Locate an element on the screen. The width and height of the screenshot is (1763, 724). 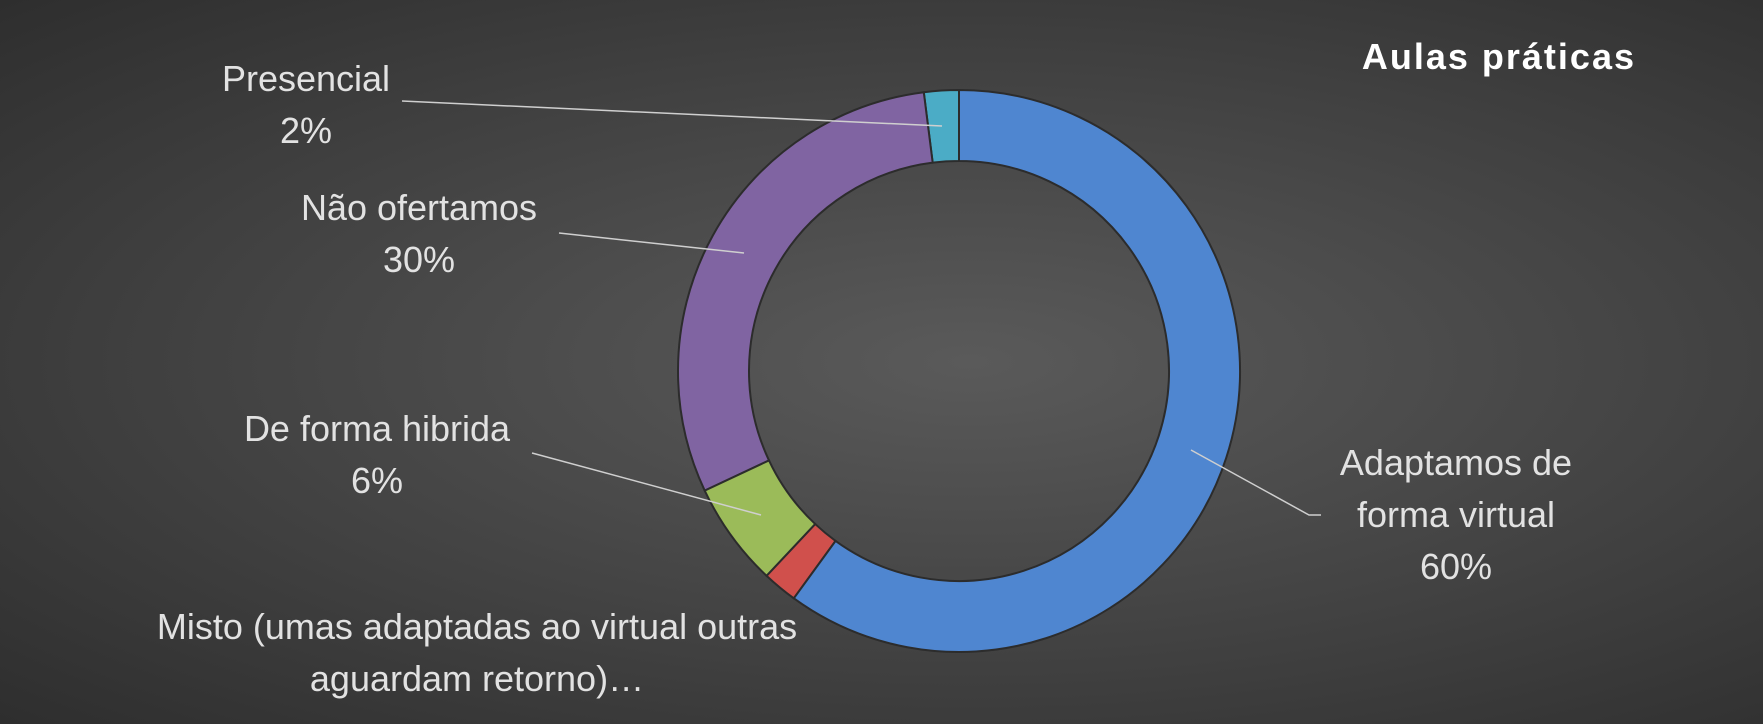
slice-value-label: 60% is located at coordinates (1456, 566).